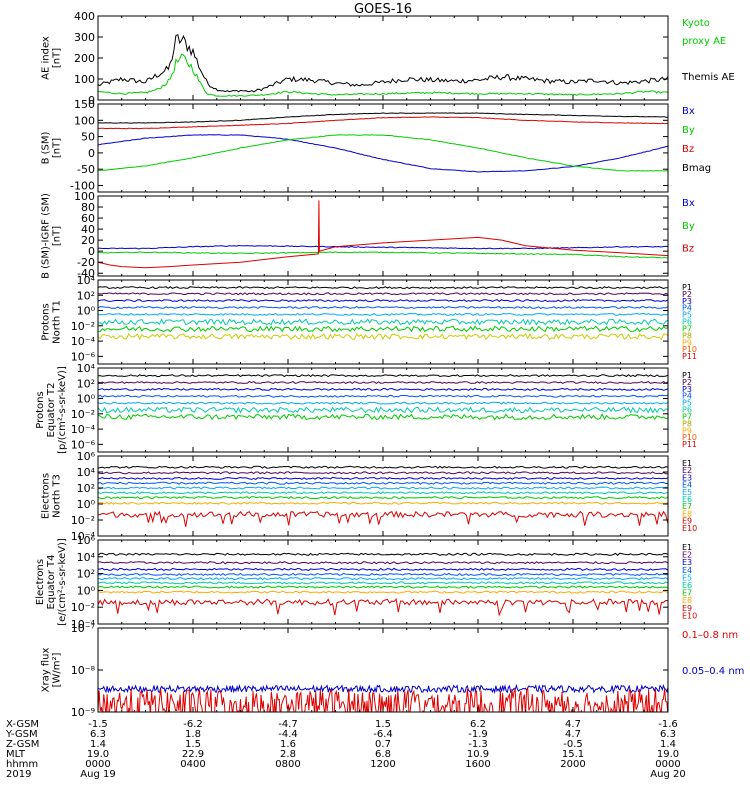 This screenshot has height=800, width=750. Describe the element at coordinates (46, 670) in the screenshot. I see `y-axis-label: Xray flux` at that location.